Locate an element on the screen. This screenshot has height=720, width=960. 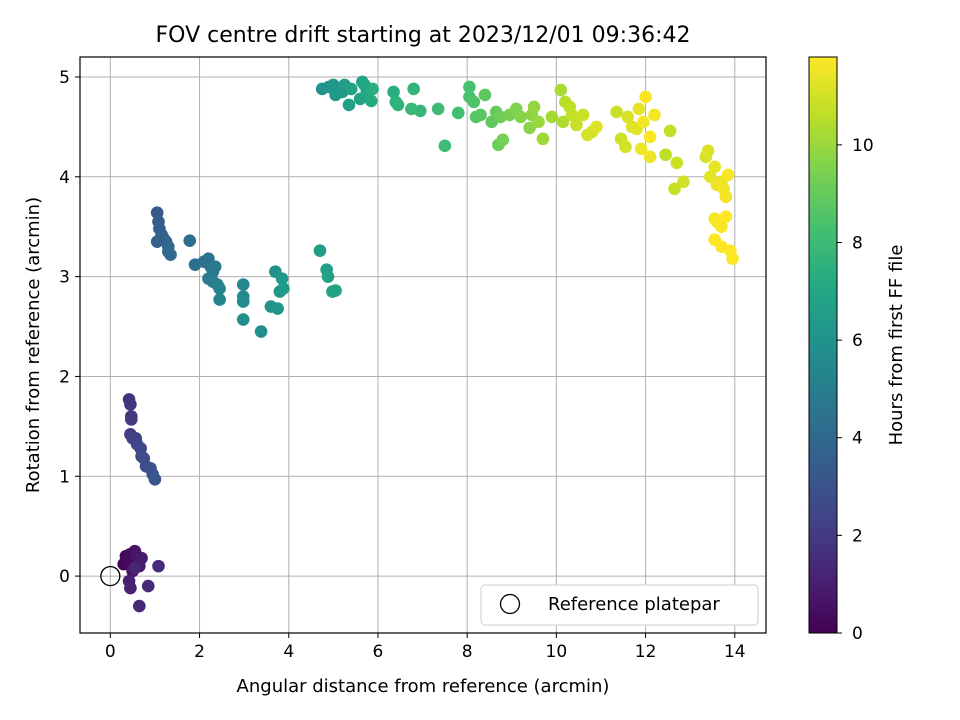
reference-platepar-marker is located at coordinates (110, 576).